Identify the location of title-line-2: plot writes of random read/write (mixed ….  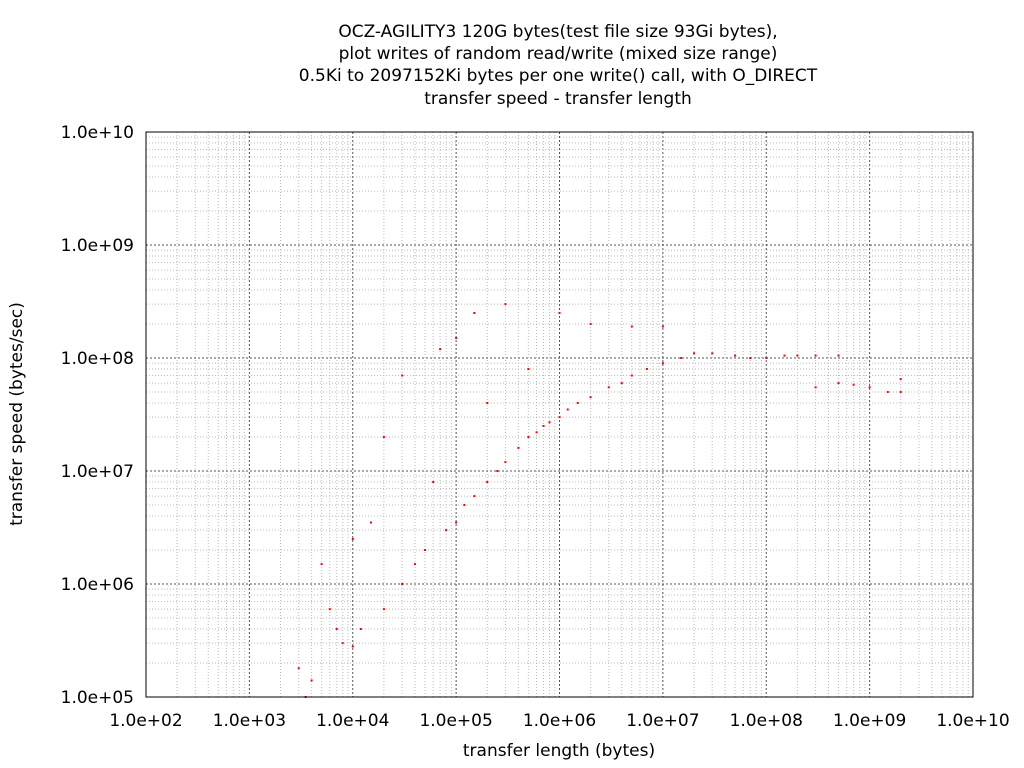
(558, 54).